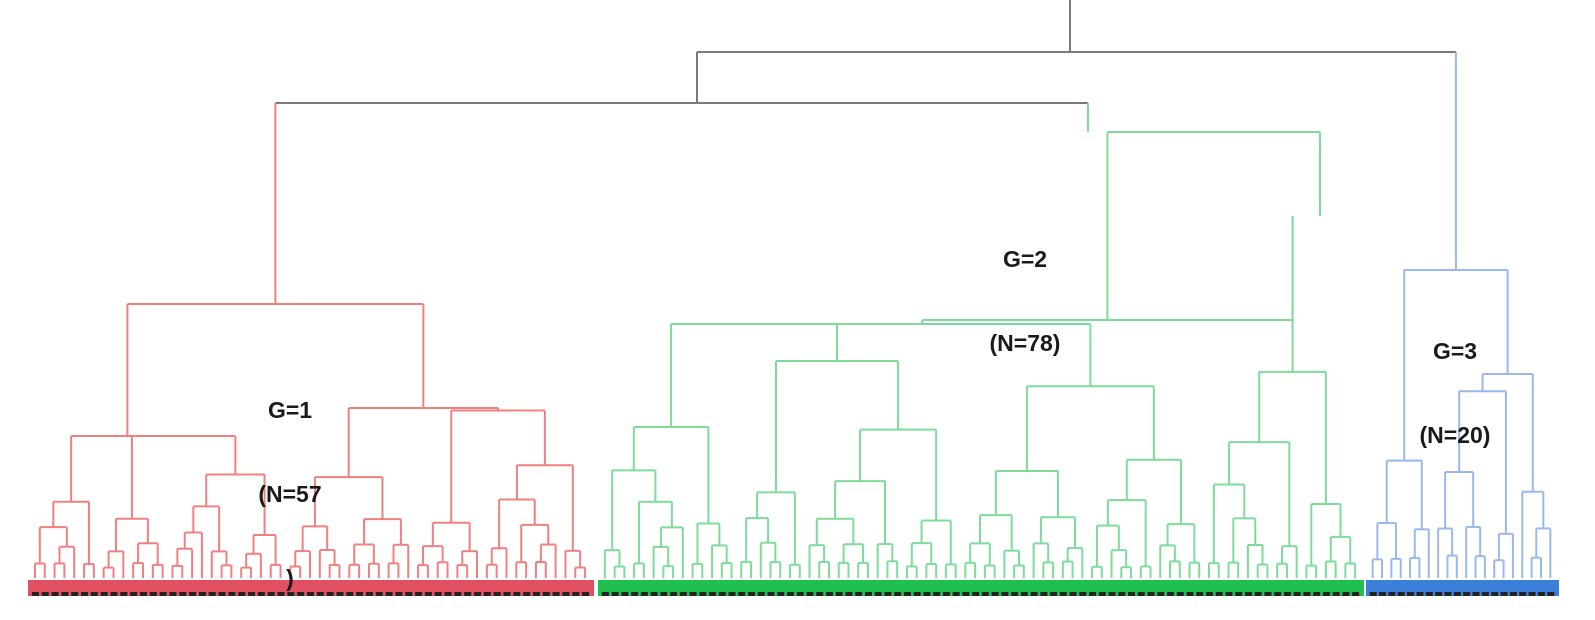 This screenshot has height=620, width=1595. I want to click on cluster-g1-label-line3: ), so click(290, 578).